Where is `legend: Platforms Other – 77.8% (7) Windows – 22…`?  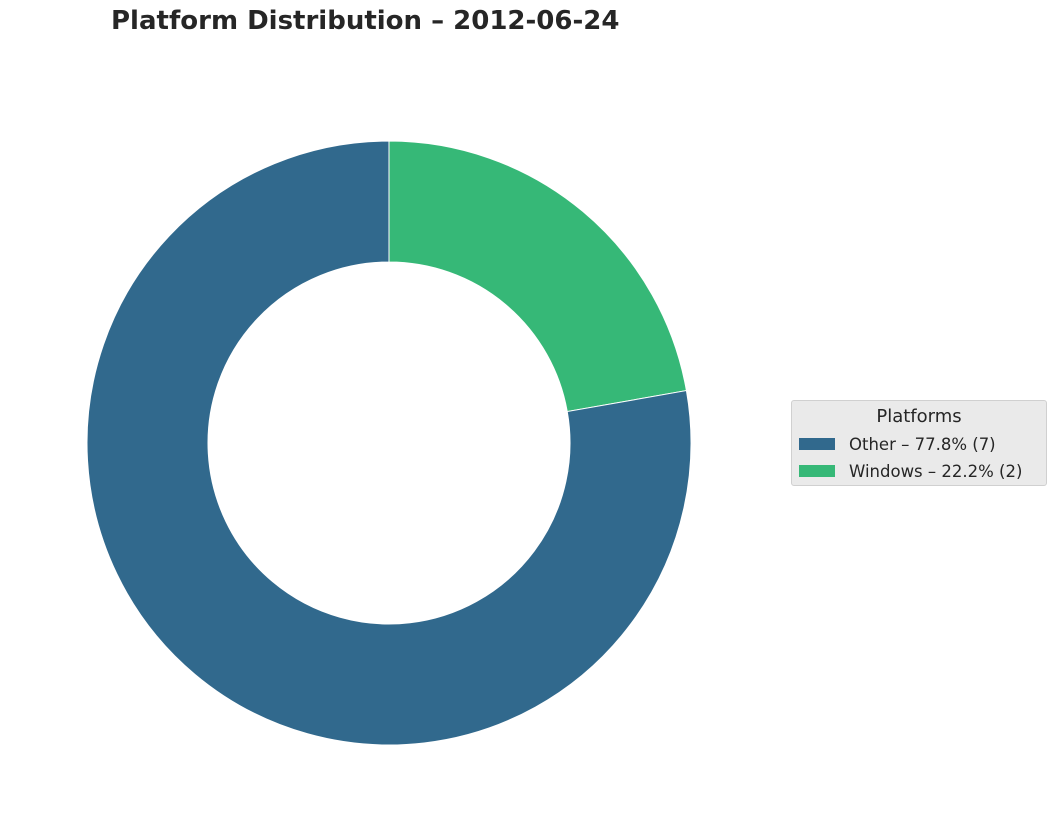 legend: Platforms Other – 77.8% (7) Windows – 22… is located at coordinates (919, 443).